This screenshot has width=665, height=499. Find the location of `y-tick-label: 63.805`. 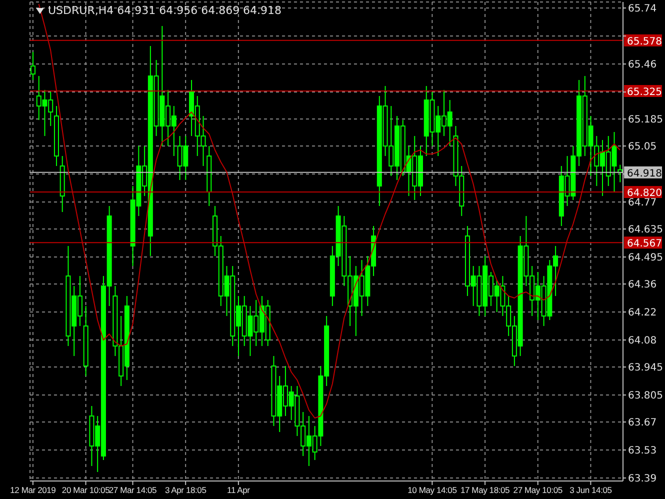

y-tick-label: 63.805 is located at coordinates (645, 396).